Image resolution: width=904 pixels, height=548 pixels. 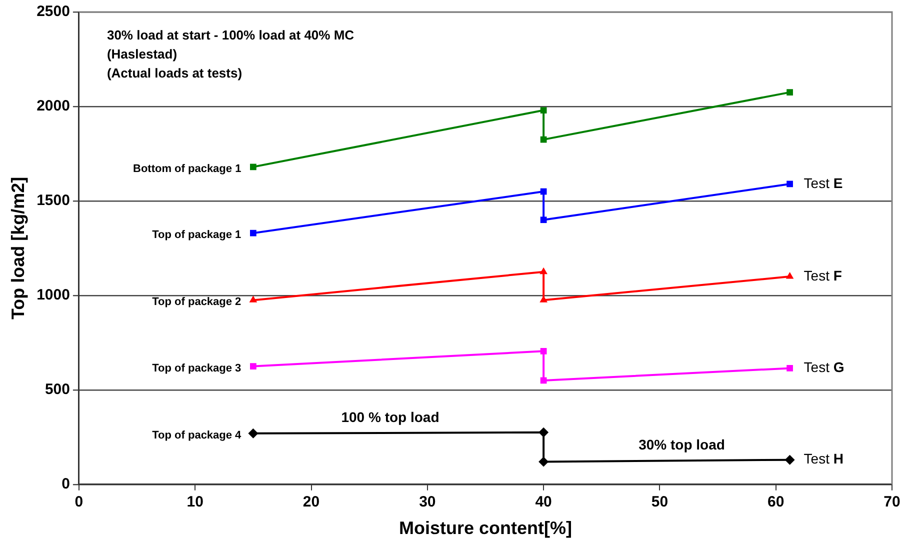 What do you see at coordinates (427, 502) in the screenshot?
I see `x-tick-label: 30` at bounding box center [427, 502].